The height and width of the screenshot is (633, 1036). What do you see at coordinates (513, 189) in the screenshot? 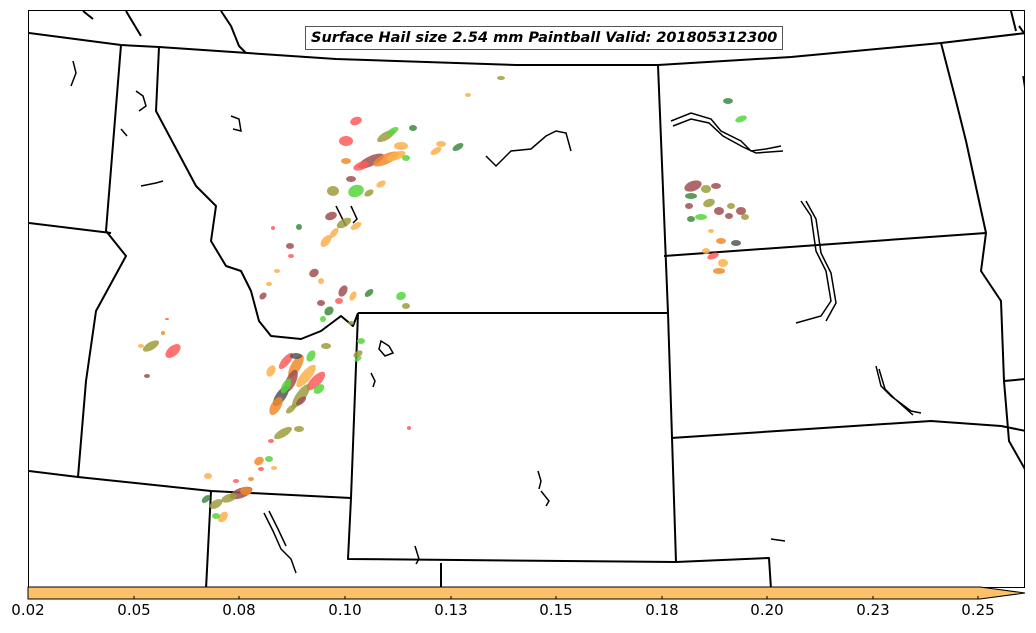
I see `state-border-wy` at bounding box center [513, 189].